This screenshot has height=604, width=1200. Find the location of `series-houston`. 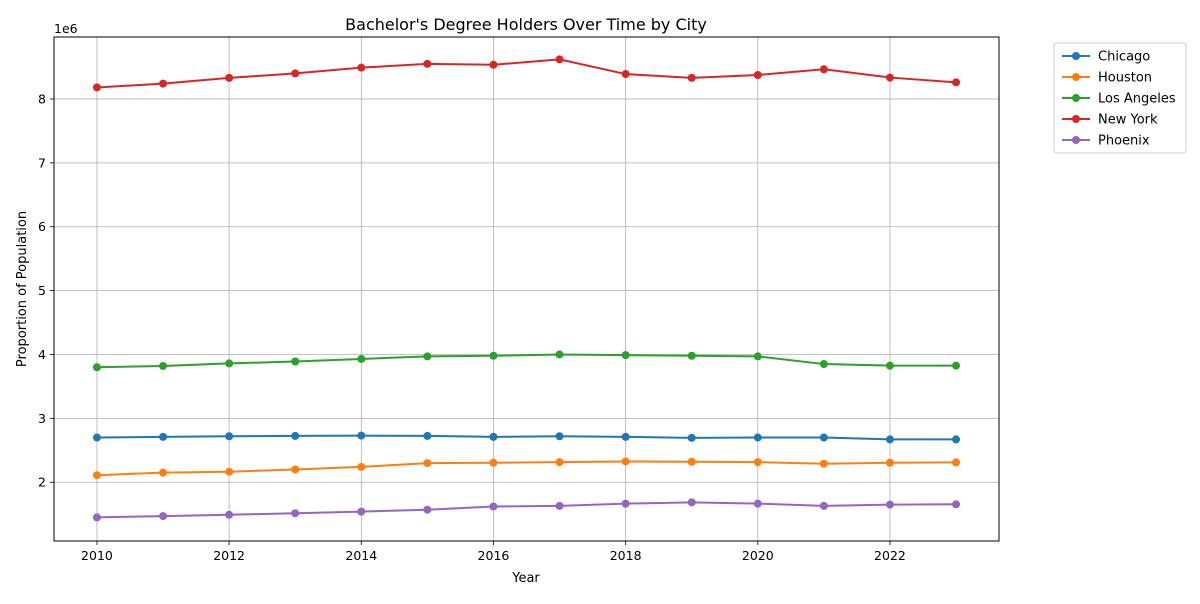

series-houston is located at coordinates (526, 468).